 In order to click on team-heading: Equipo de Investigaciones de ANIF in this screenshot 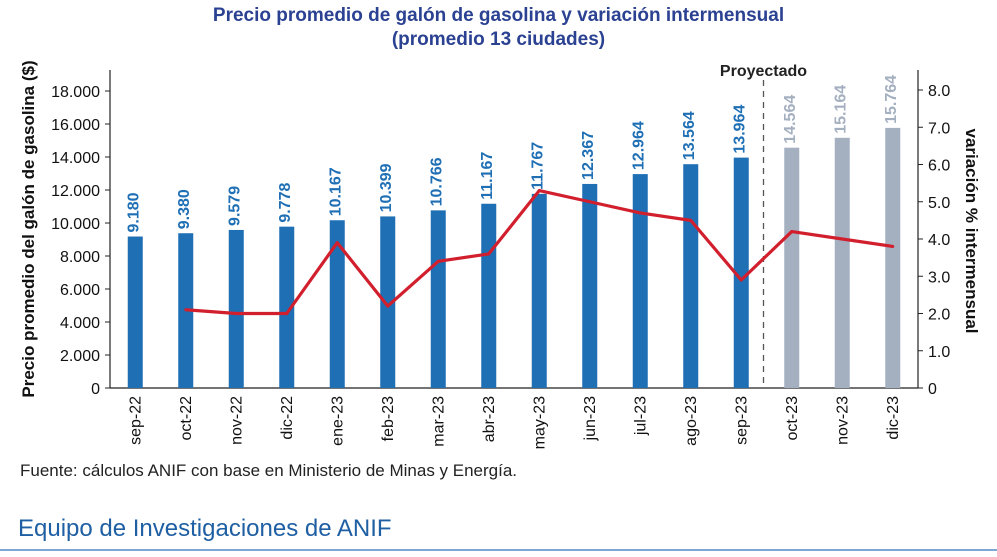, I will do `click(205, 528)`.